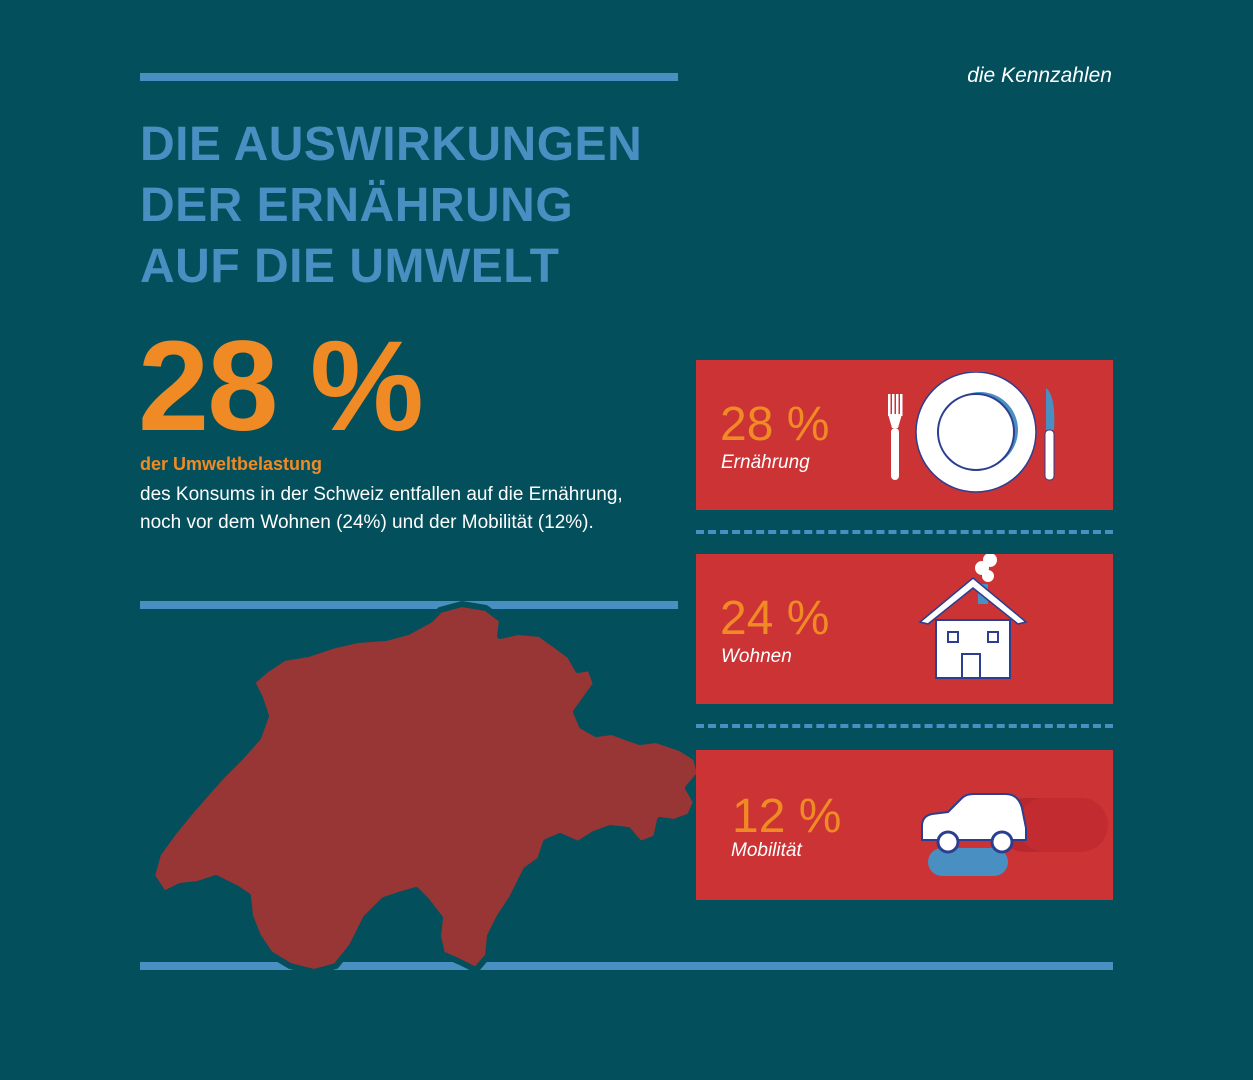  I want to click on mid-rule, so click(409, 605).